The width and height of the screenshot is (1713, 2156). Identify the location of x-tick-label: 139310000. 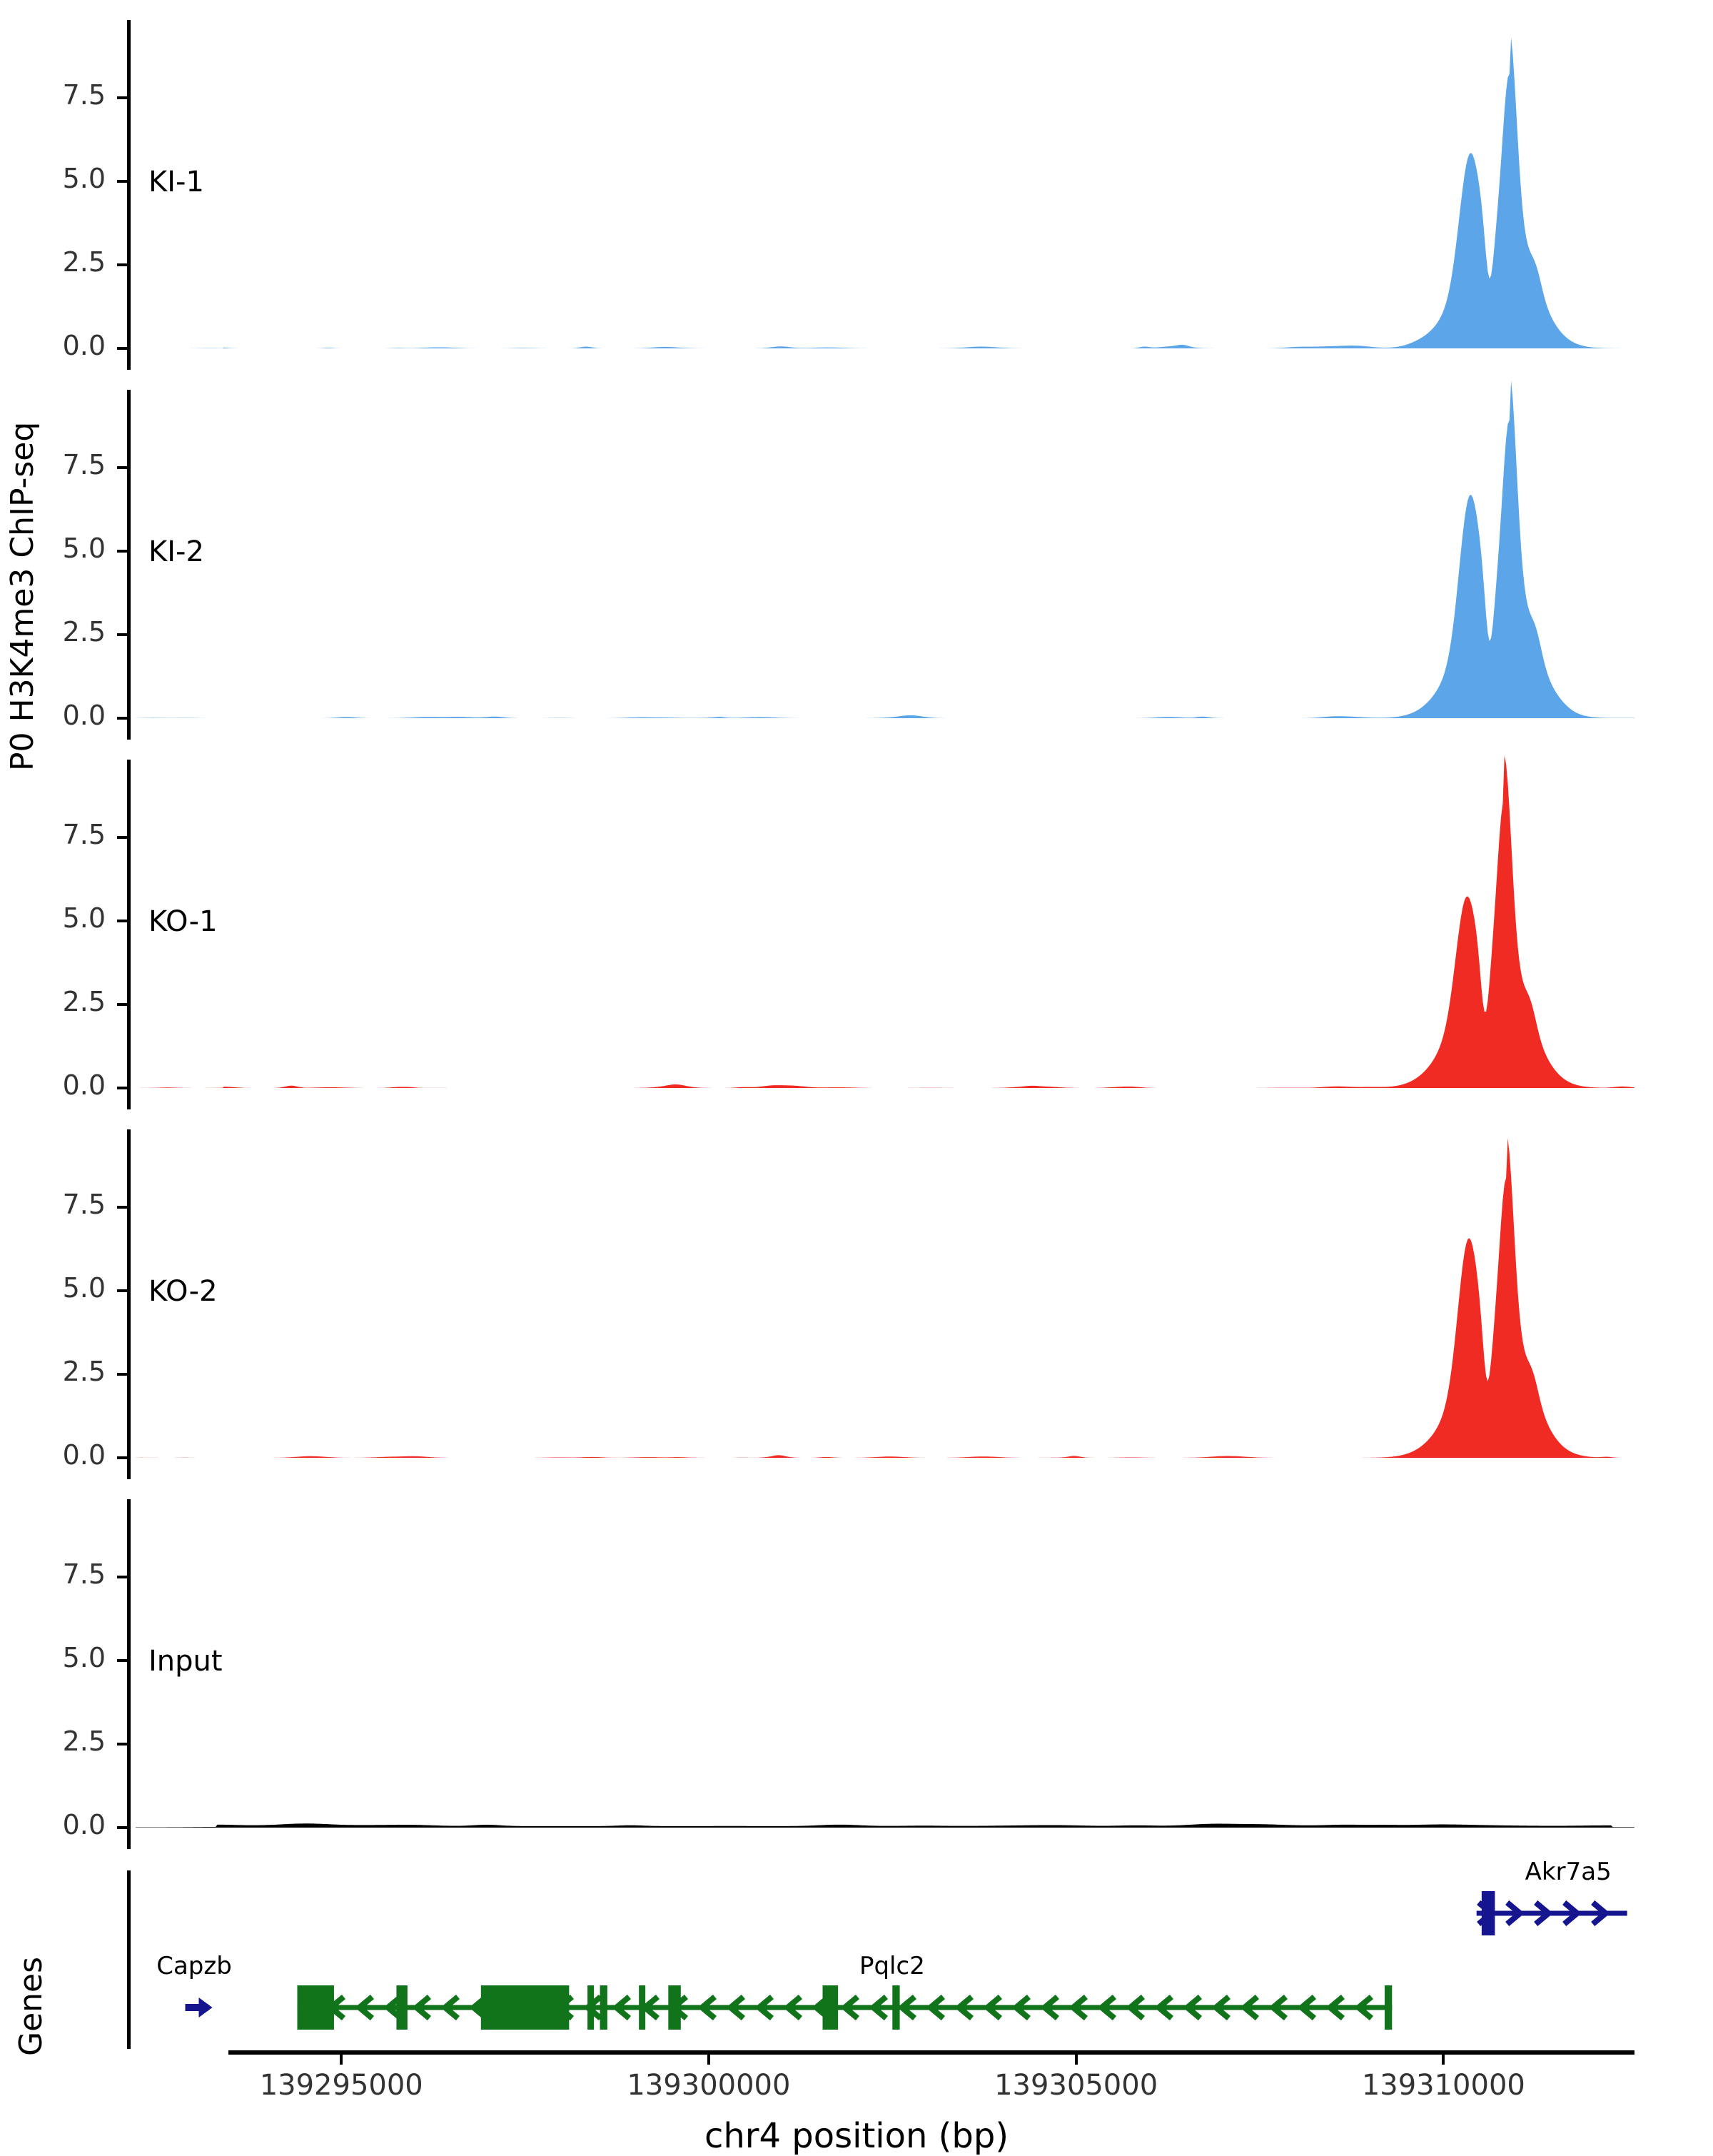
(1443, 2085).